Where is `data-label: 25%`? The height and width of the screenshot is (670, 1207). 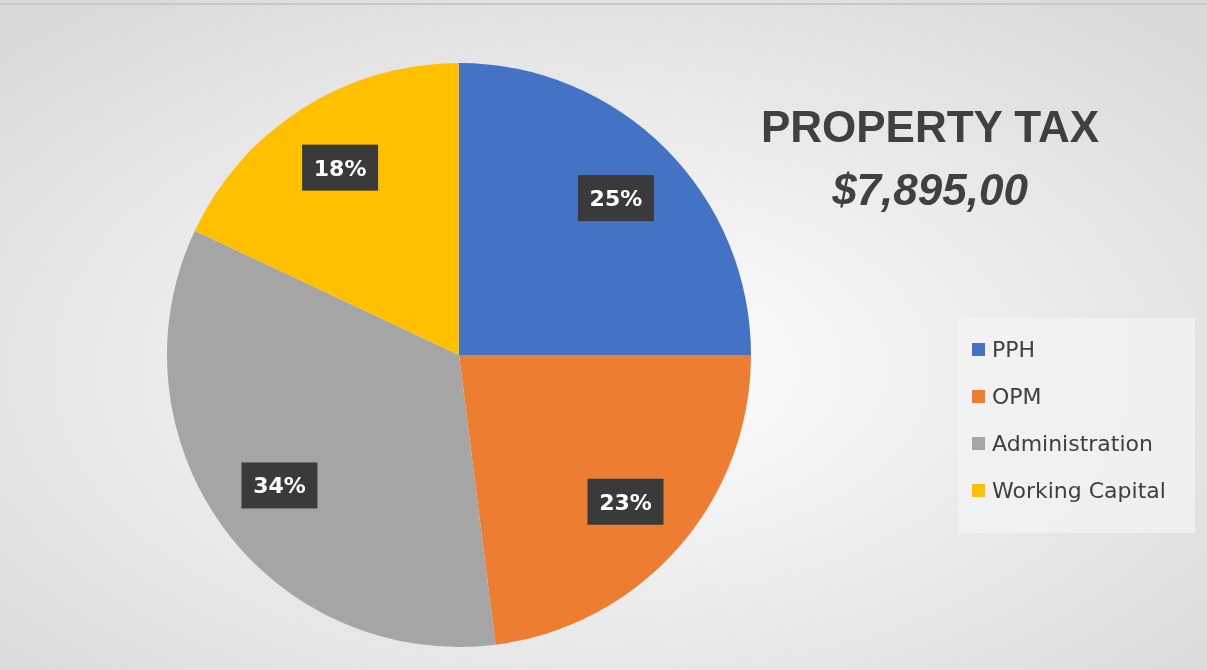 data-label: 25% is located at coordinates (616, 199).